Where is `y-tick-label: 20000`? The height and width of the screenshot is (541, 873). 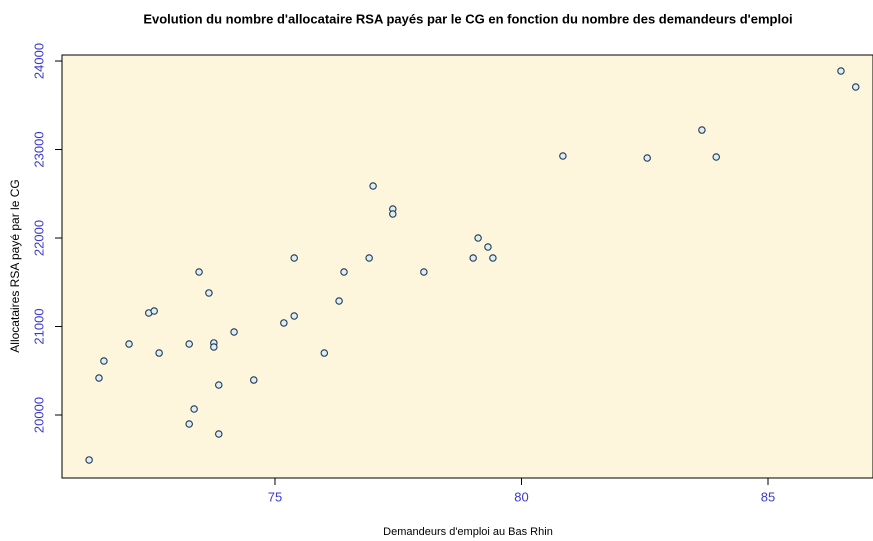
y-tick-label: 20000 is located at coordinates (38, 415).